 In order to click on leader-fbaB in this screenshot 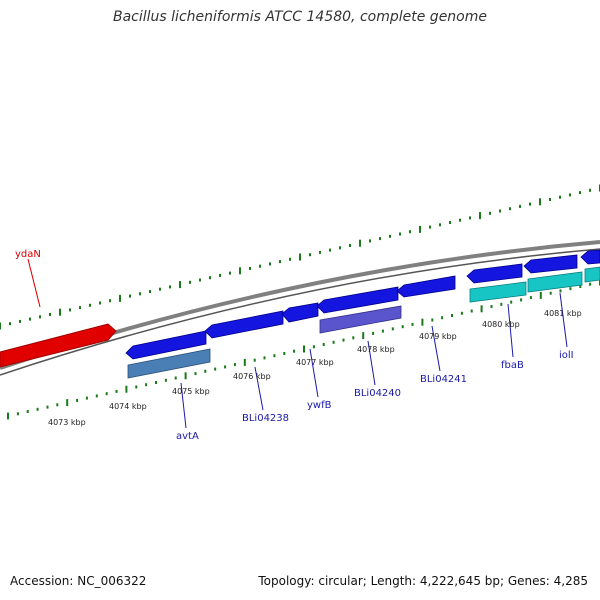, I will do `click(510, 330)`.